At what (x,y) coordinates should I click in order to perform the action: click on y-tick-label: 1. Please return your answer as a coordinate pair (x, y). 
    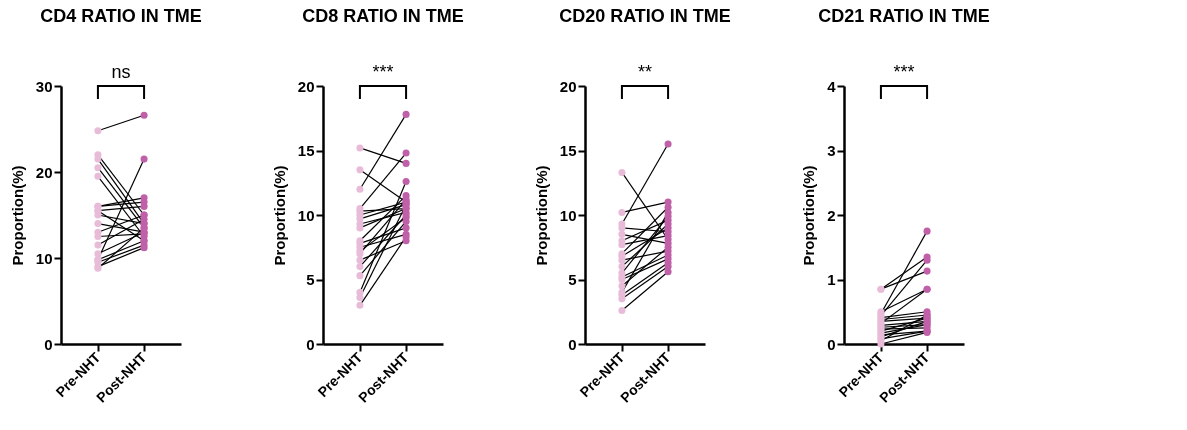
    Looking at the image, I should click on (831, 279).